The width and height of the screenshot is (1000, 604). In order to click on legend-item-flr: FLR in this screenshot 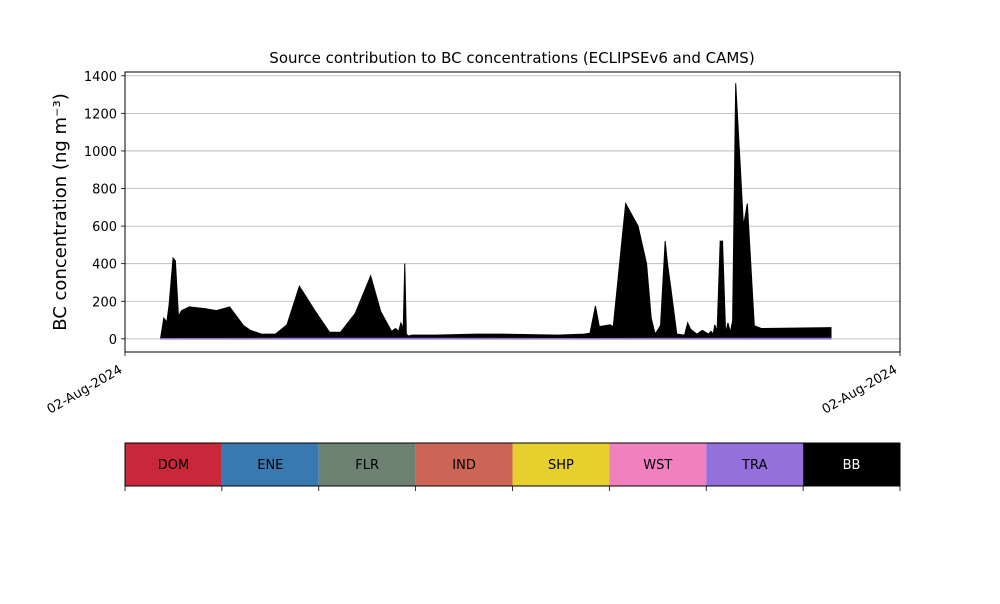, I will do `click(367, 464)`.